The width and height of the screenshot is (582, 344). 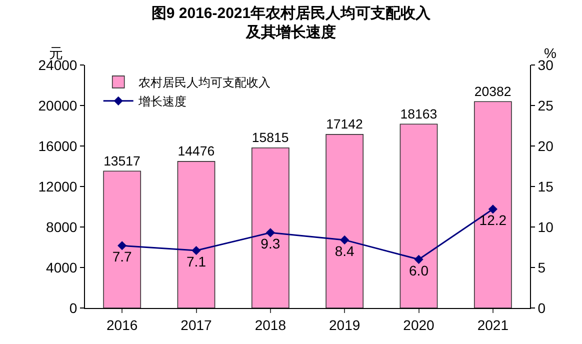 What do you see at coordinates (546, 186) in the screenshot?
I see `y2-tick-label: 15` at bounding box center [546, 186].